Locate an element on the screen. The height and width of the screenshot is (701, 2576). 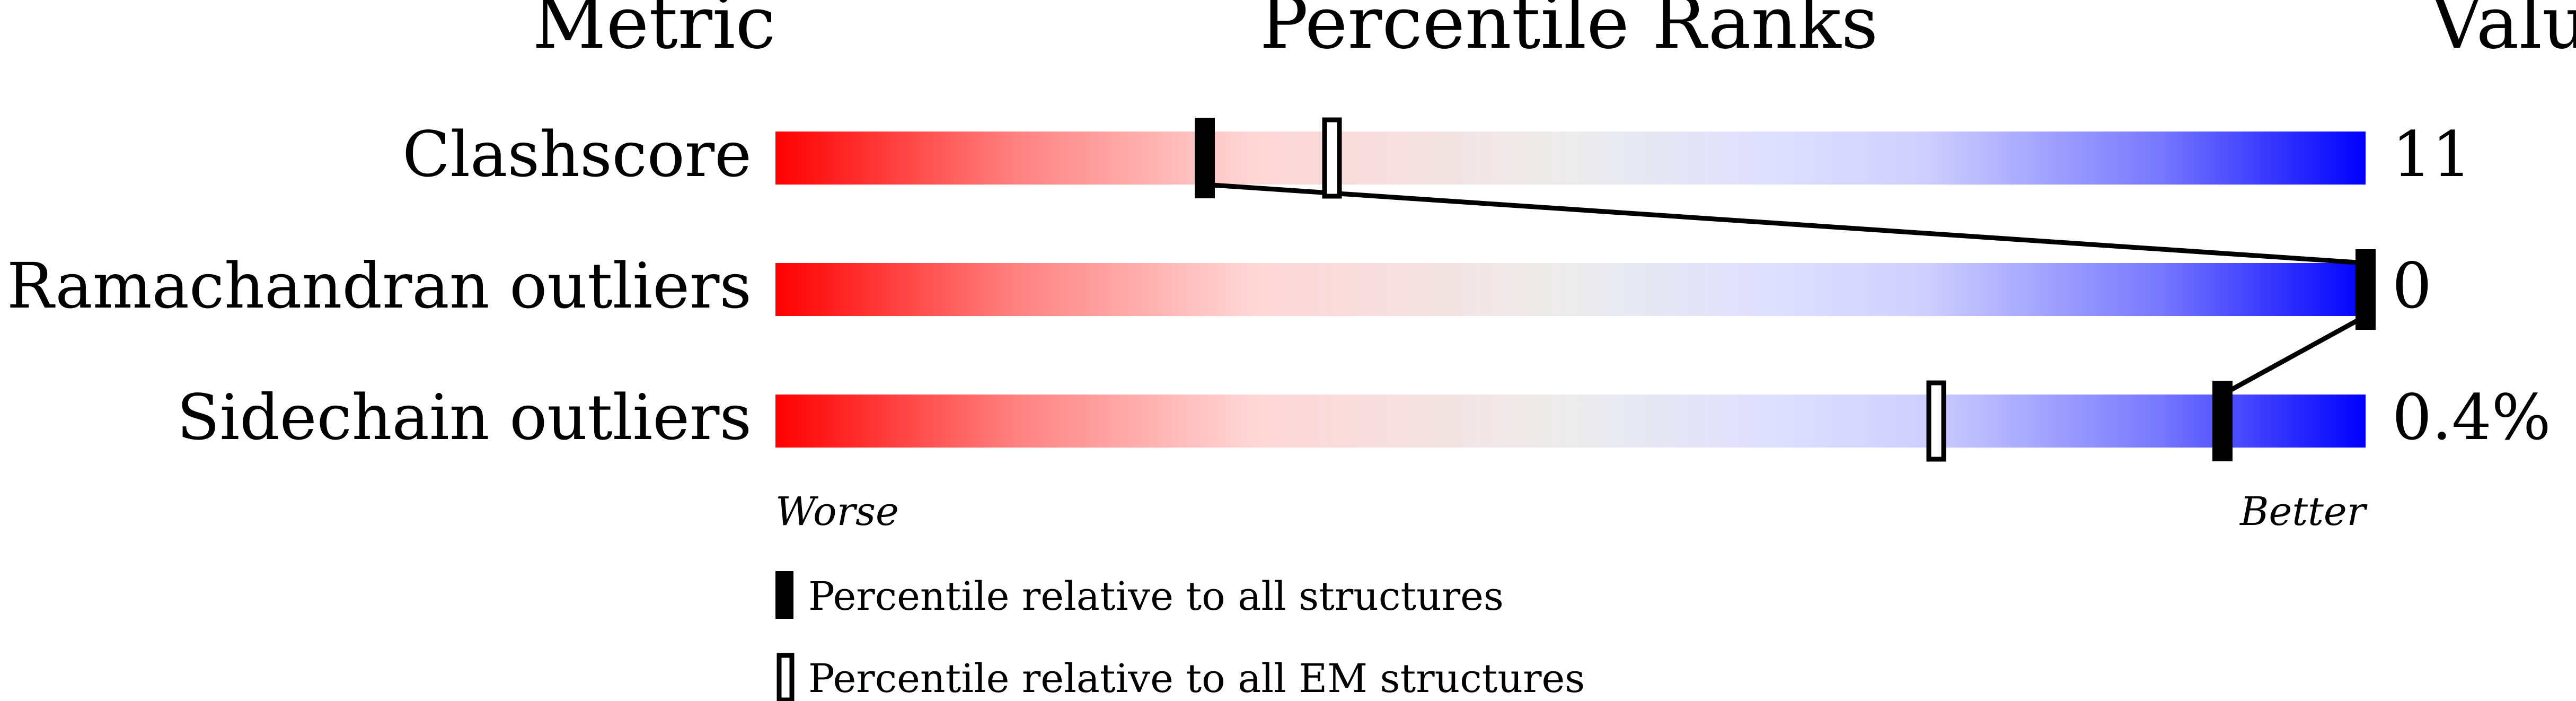
metric-label: Ramachandran outliers is located at coordinates (379, 285).